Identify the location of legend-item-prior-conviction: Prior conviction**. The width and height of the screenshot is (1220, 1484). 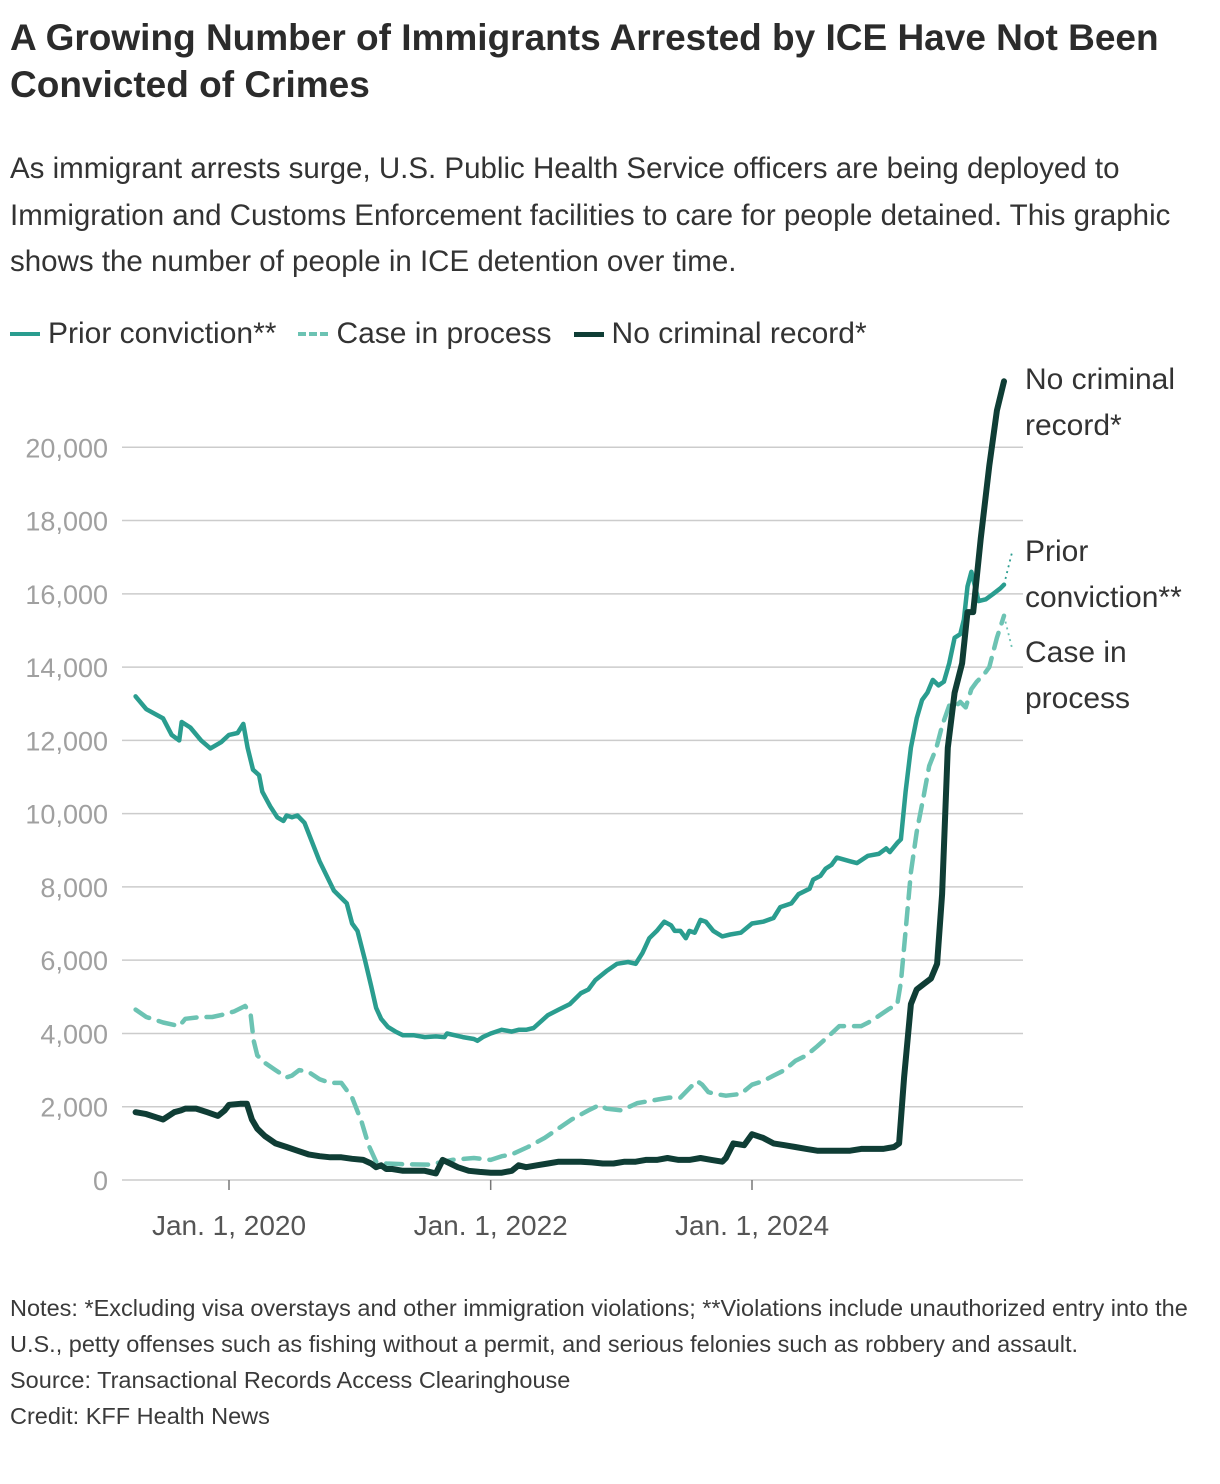
(143, 334).